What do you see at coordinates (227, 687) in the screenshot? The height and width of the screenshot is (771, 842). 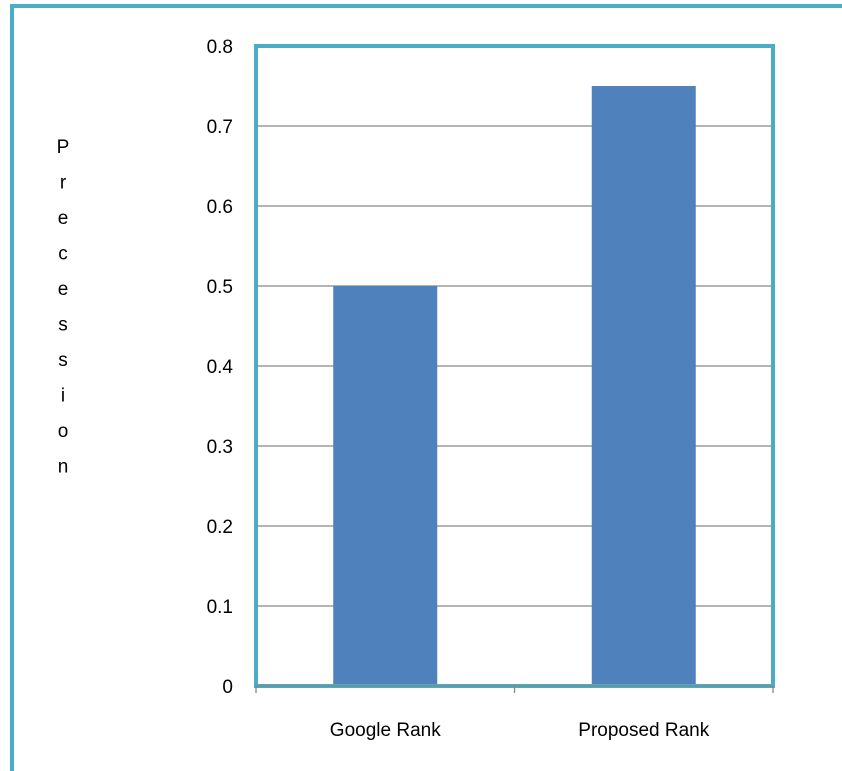 I see `y-tick-label: 0` at bounding box center [227, 687].